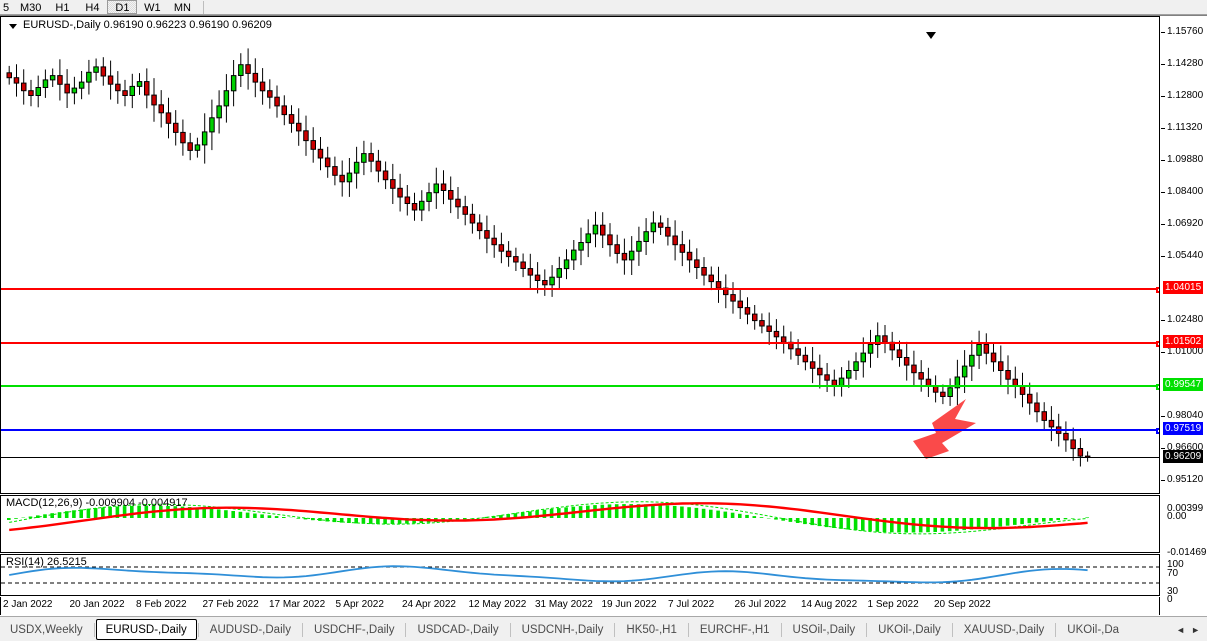  Describe the element at coordinates (1185, 159) in the screenshot. I see `price-tick-label: 1.09880` at that location.